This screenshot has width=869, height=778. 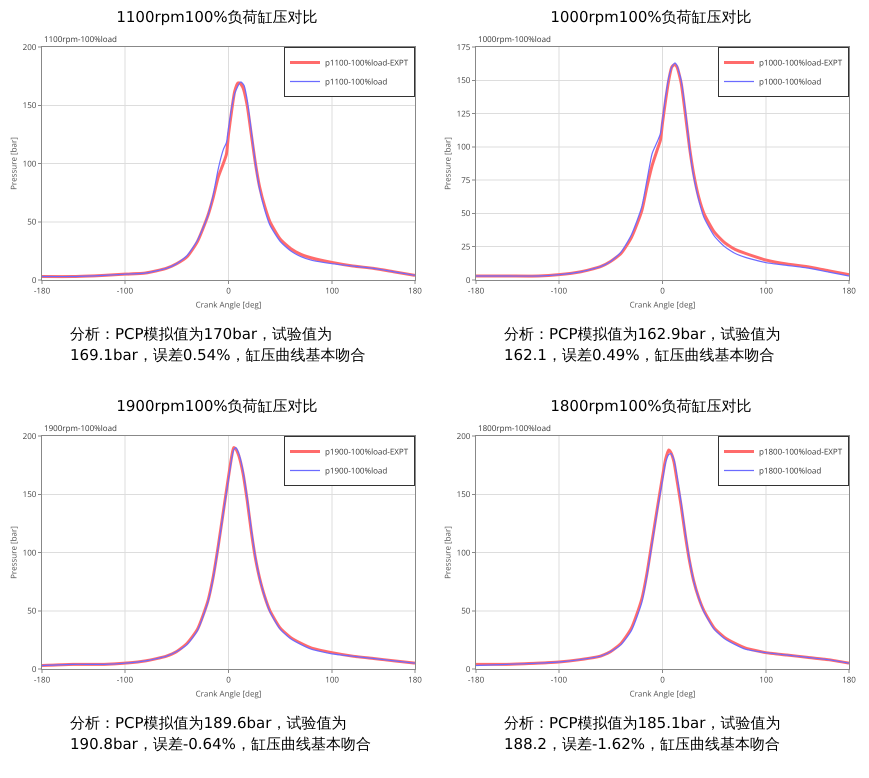 I want to click on y-tick-label: 125, so click(x=463, y=114).